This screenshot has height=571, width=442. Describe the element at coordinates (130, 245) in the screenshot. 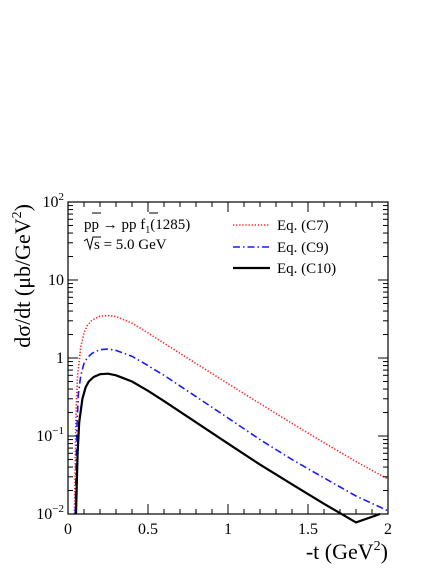

I see `energy-label: s = 5.0 GeV` at that location.